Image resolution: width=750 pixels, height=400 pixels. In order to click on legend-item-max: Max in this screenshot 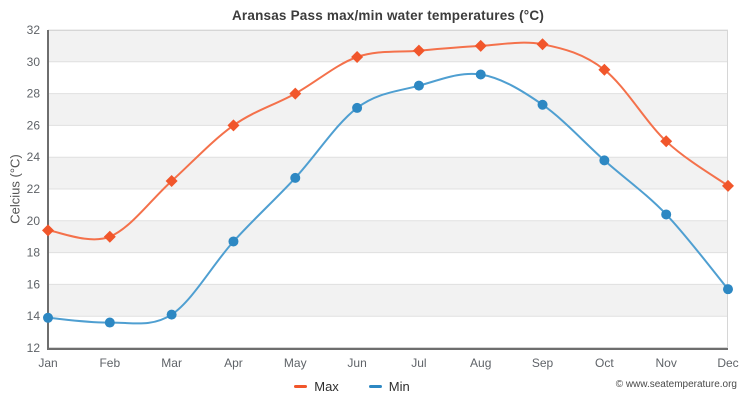, I will do `click(316, 386)`.